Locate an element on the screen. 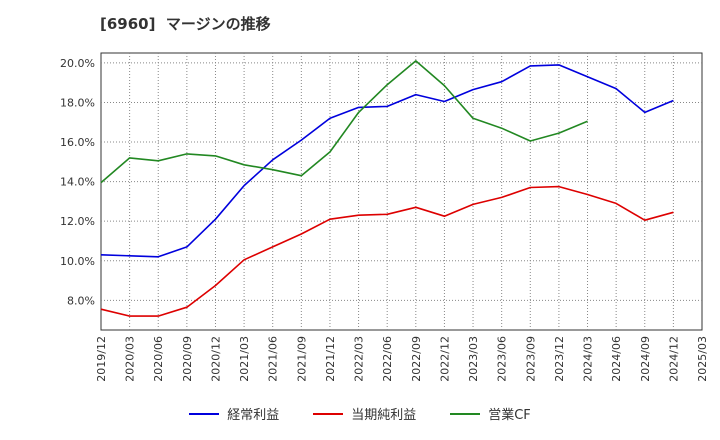 The image size is (720, 440). x-tick-label: 2021/03 is located at coordinates (244, 359).